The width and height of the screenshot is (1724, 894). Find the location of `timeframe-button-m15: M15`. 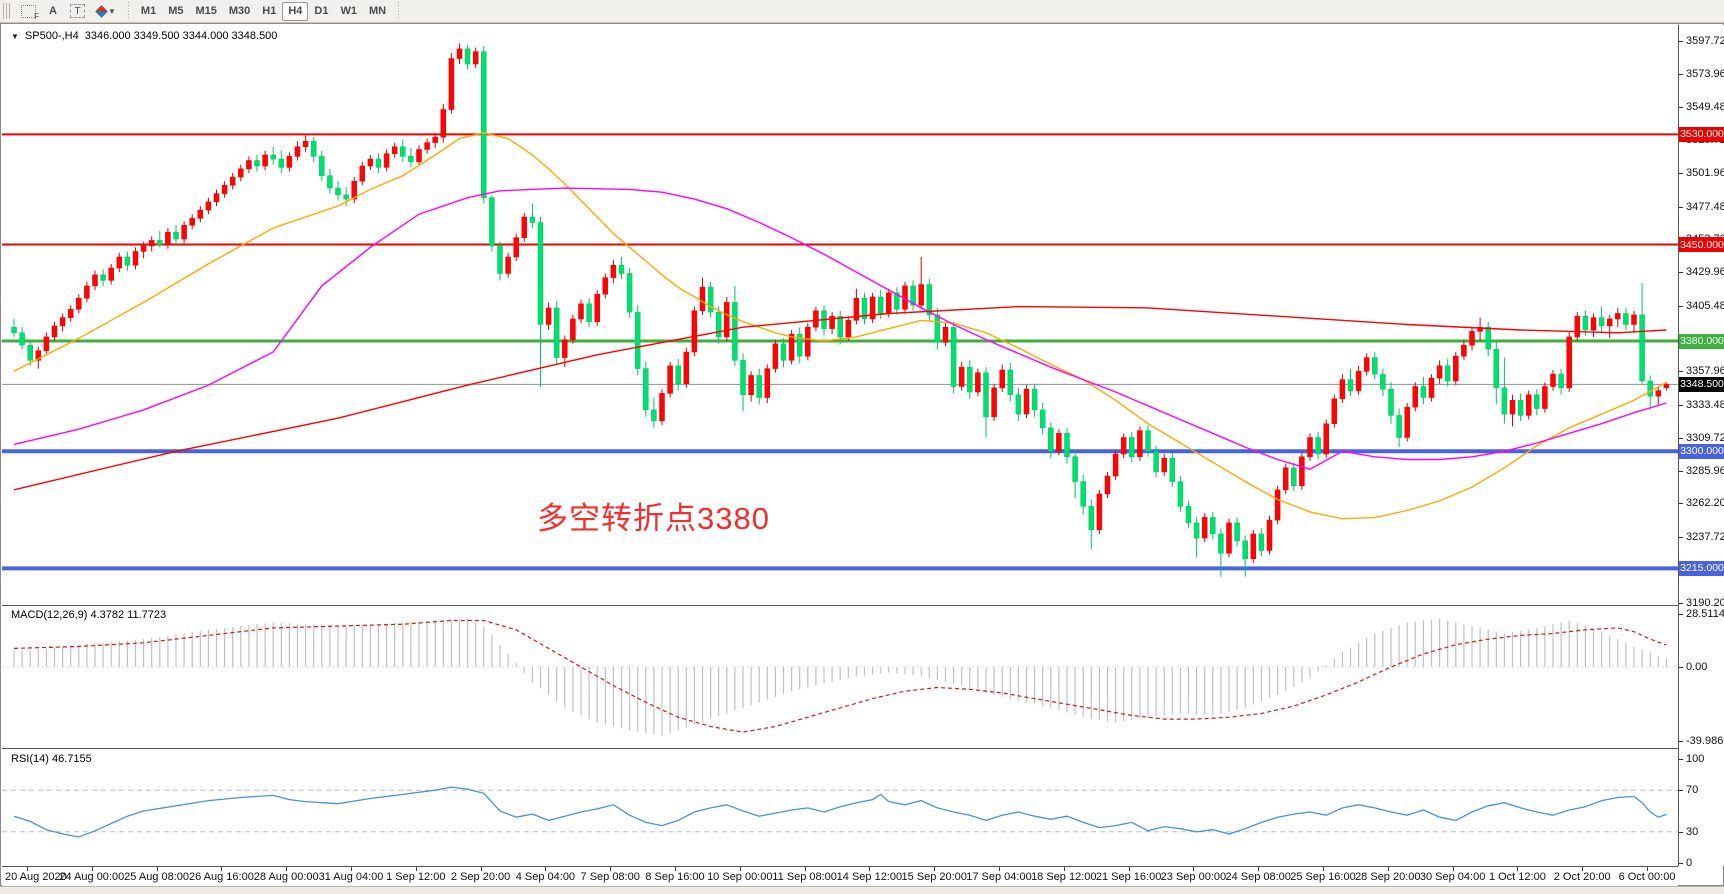

timeframe-button-m15: M15 is located at coordinates (206, 11).